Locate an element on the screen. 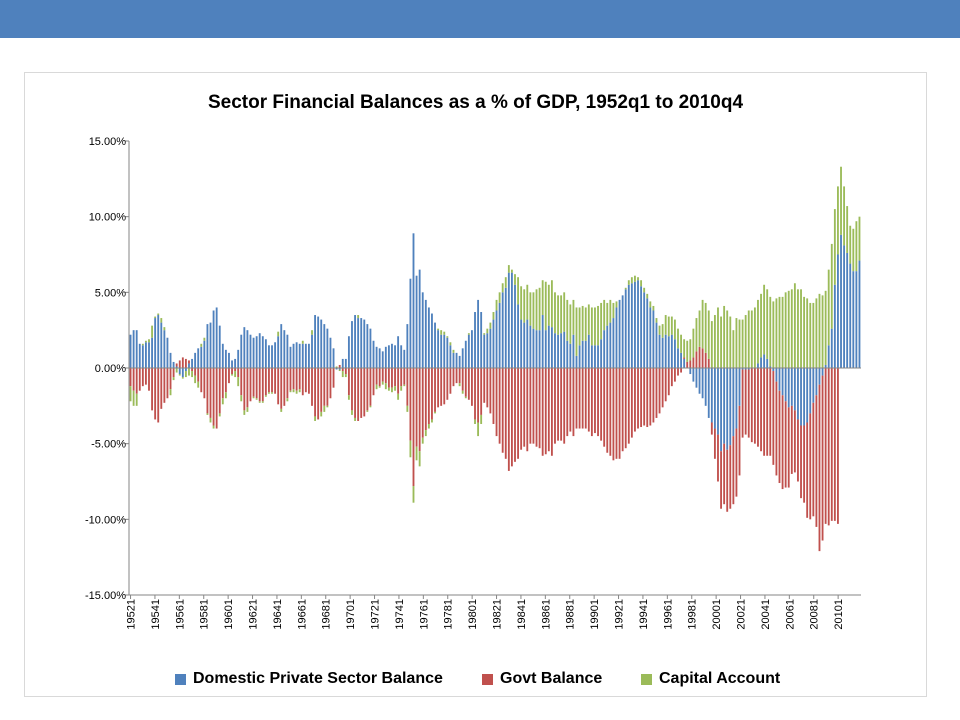 The image size is (960, 720). x-tick-label: 19761 is located at coordinates (424, 614).